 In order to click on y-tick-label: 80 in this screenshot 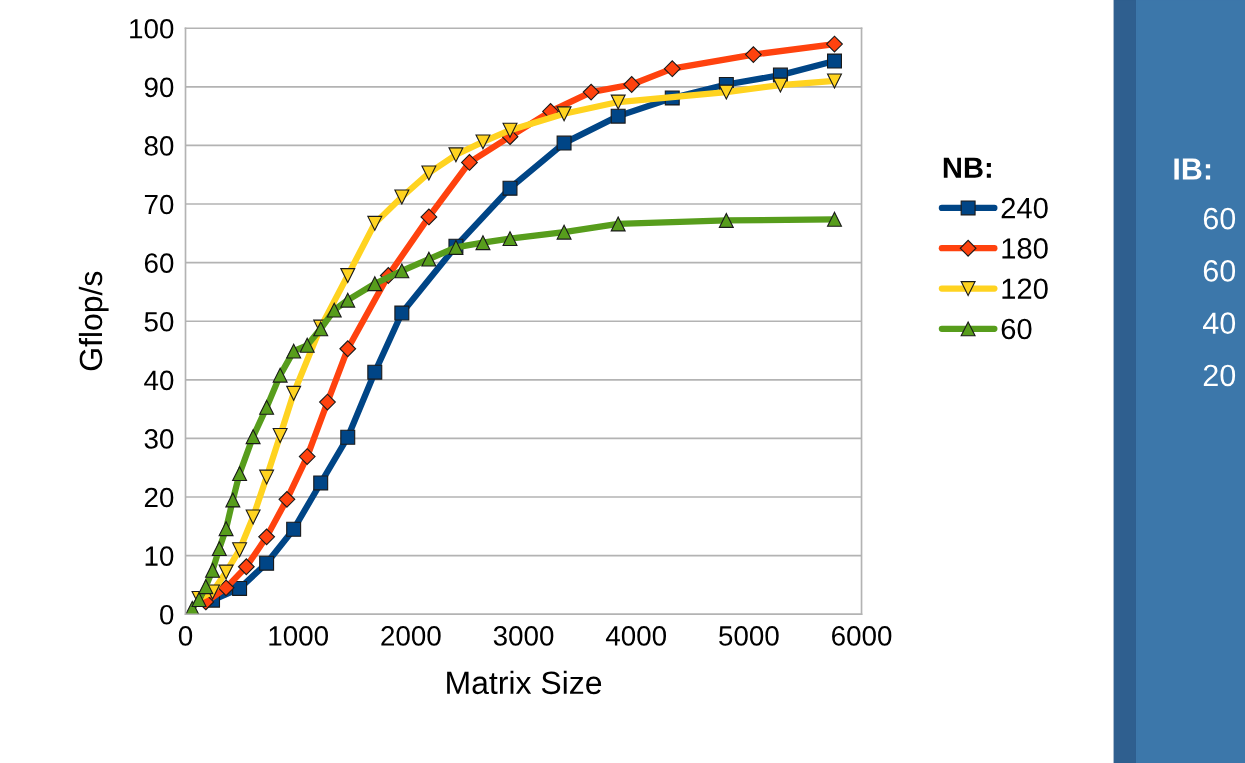, I will do `click(159, 146)`.